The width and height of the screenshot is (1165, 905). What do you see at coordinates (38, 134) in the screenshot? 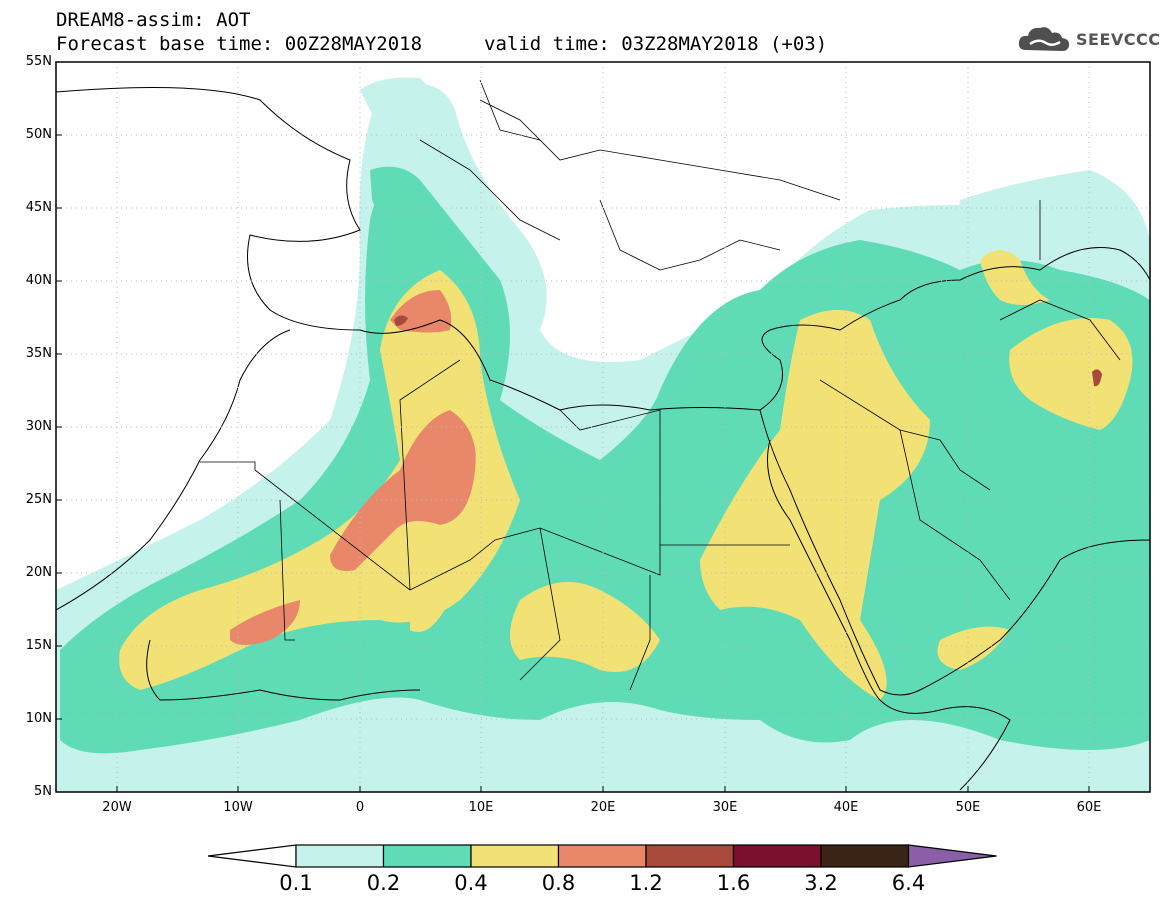
I see `lat-label: 50N` at bounding box center [38, 134].